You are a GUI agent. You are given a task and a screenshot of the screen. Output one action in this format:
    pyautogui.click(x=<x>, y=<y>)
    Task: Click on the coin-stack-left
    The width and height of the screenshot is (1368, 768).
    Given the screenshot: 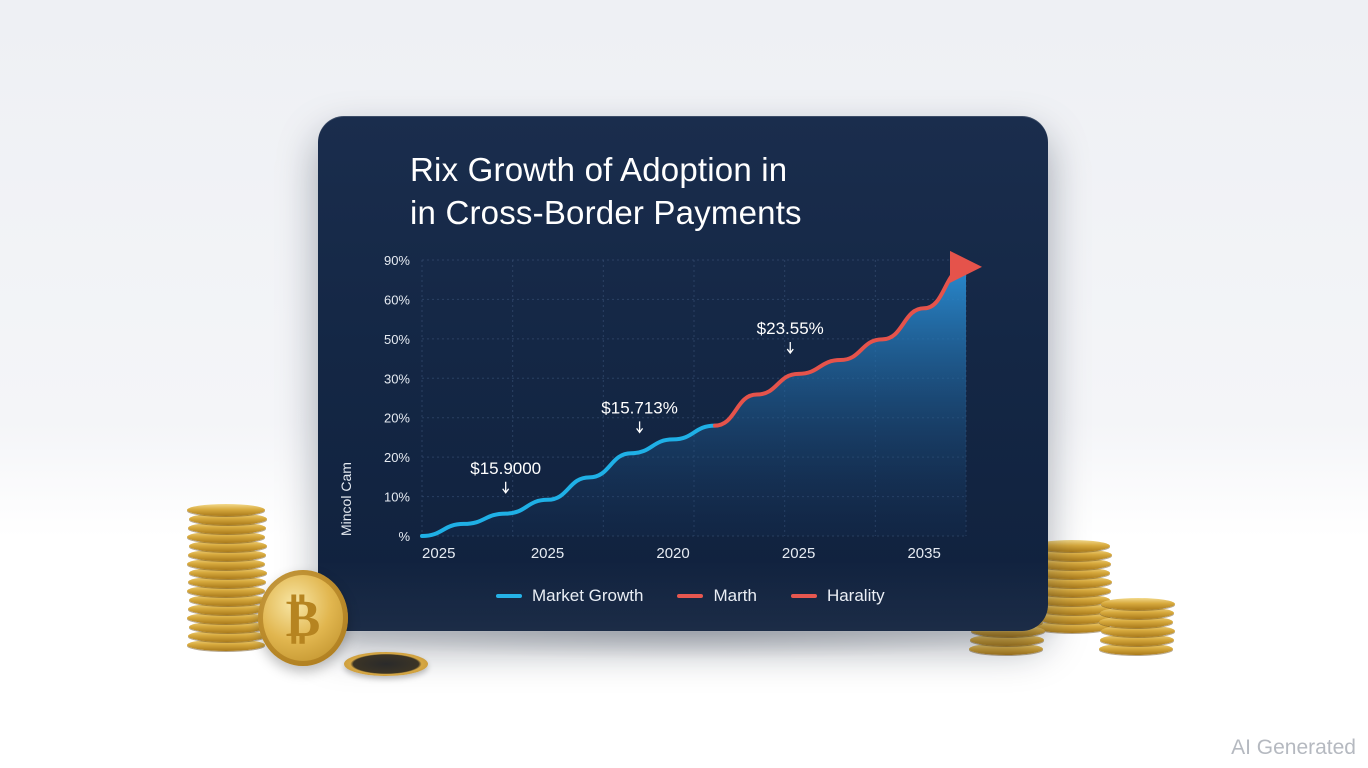 What is the action you would take?
    pyautogui.click(x=227, y=582)
    